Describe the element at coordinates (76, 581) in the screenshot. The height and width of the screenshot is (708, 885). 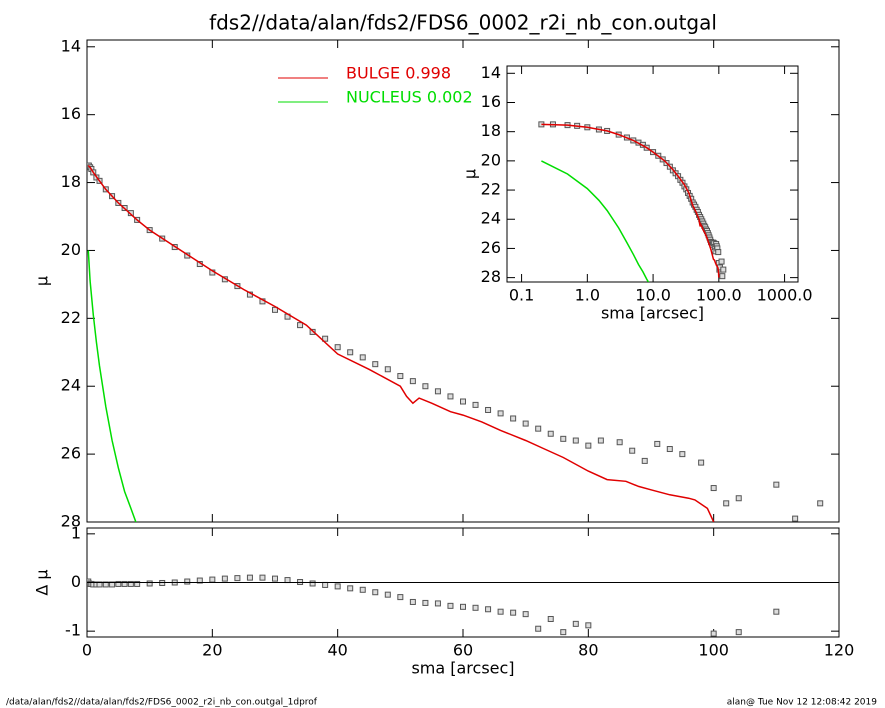
I see `y-tick-label: 0` at that location.